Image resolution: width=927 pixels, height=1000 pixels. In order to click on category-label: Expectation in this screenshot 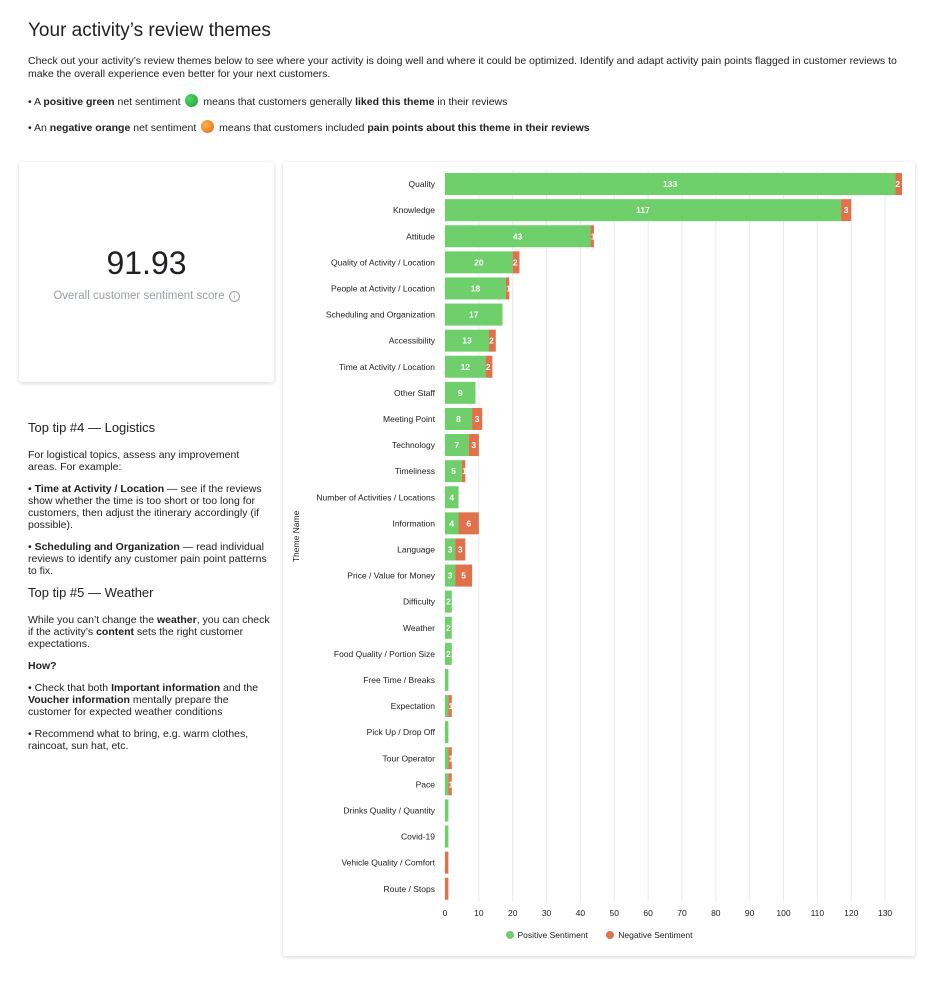, I will do `click(413, 706)`.